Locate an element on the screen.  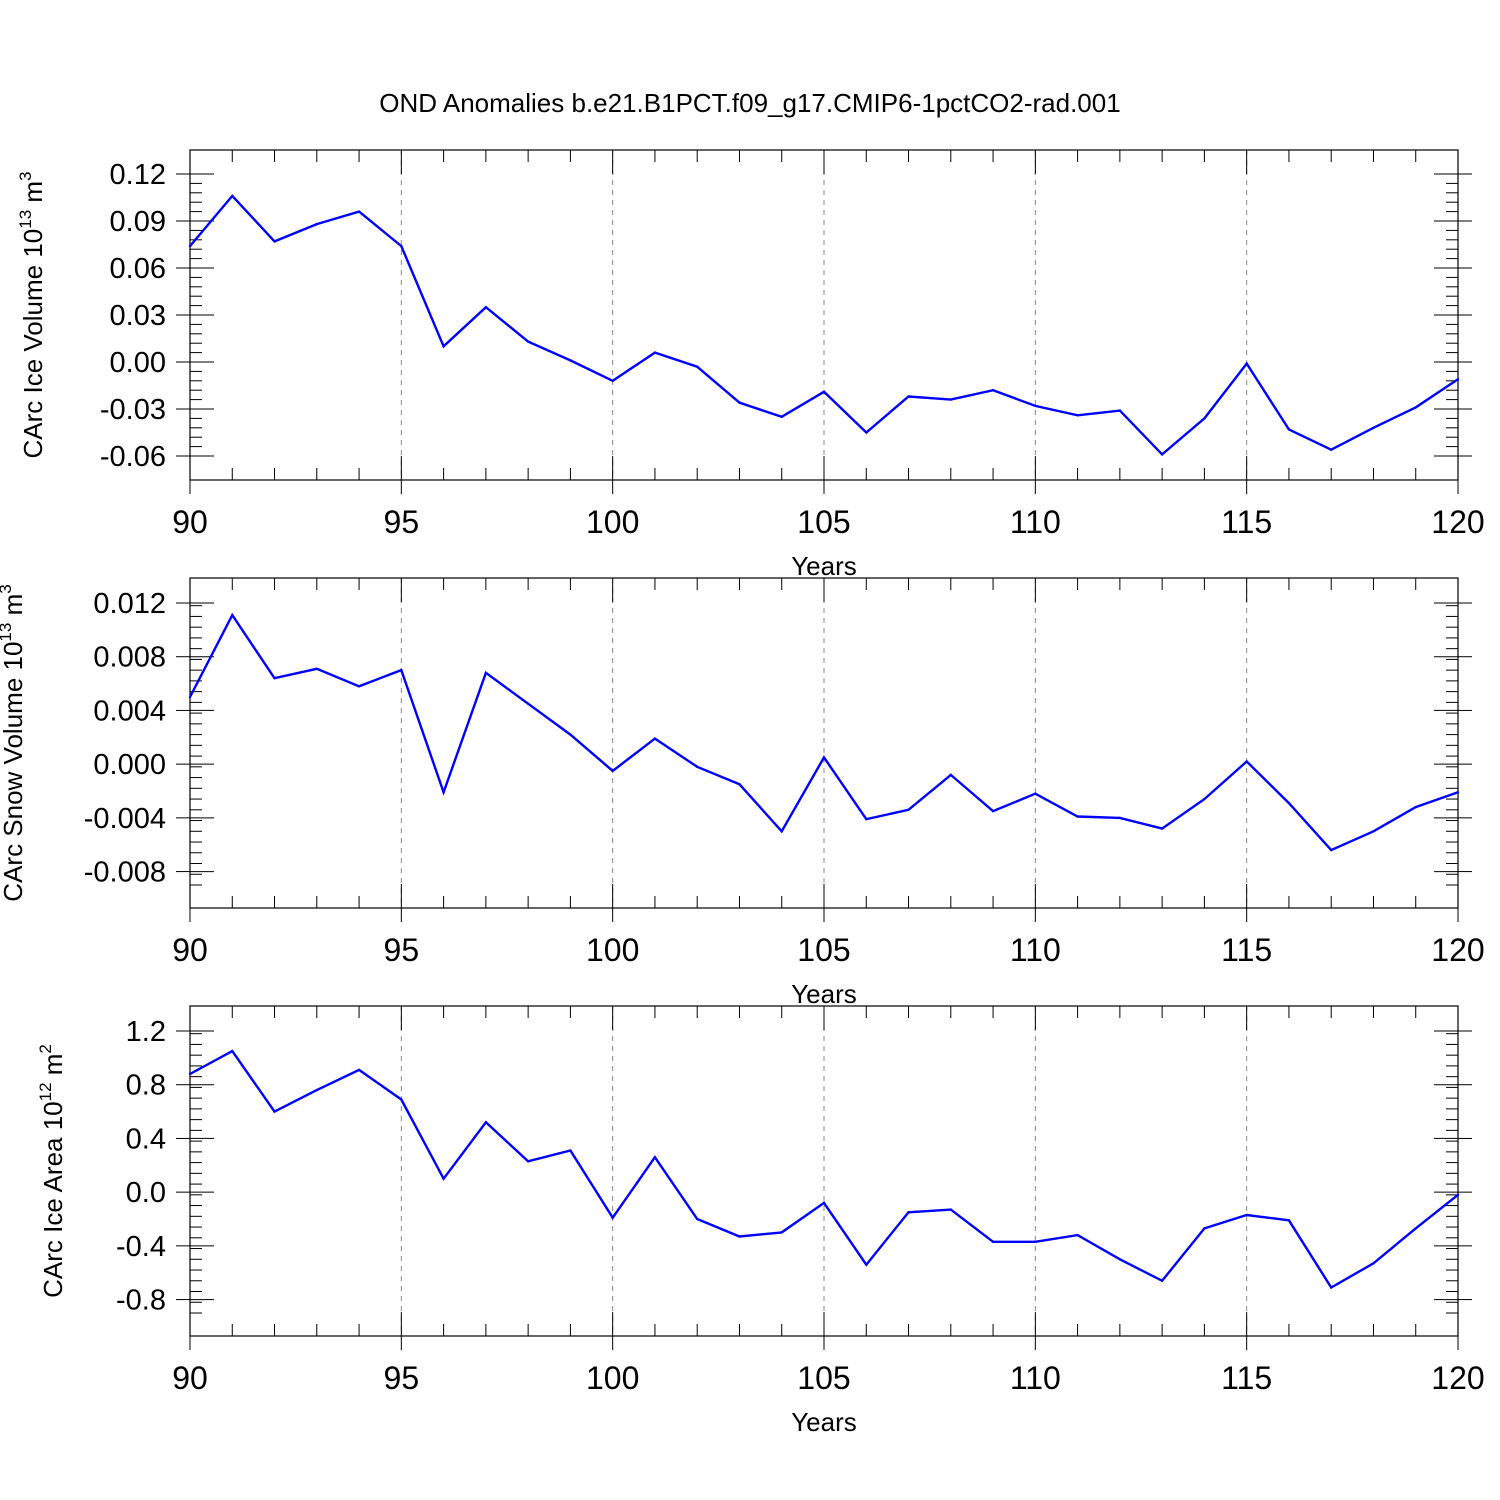
y-axis-title: CArc Ice Area 1012 m2 is located at coordinates (52, 1171).